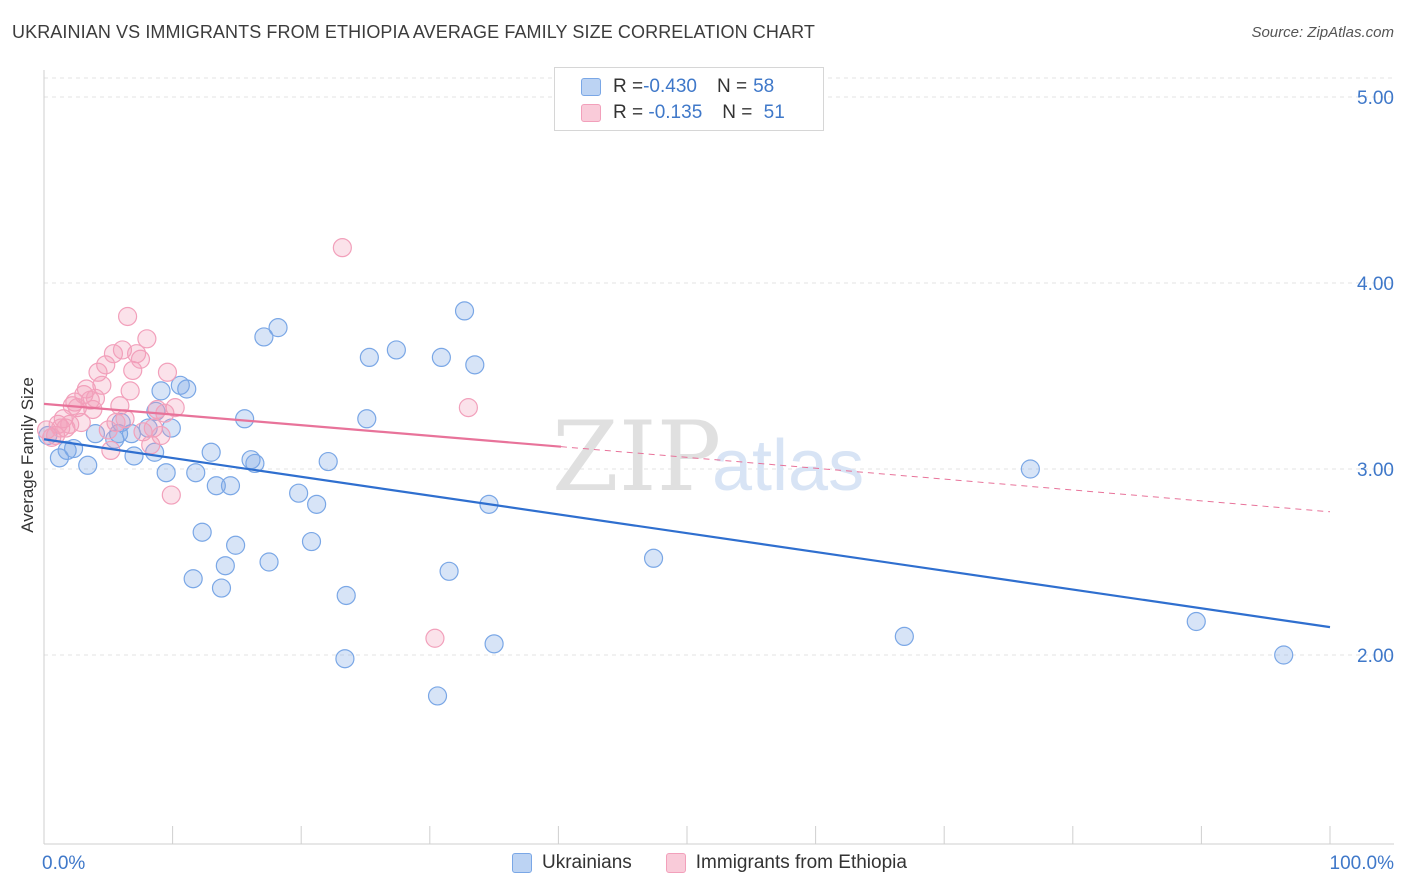 This screenshot has width=1406, height=892. I want to click on legend-row-ukrainians: R = -0.430 N = 58, so click(677, 87).